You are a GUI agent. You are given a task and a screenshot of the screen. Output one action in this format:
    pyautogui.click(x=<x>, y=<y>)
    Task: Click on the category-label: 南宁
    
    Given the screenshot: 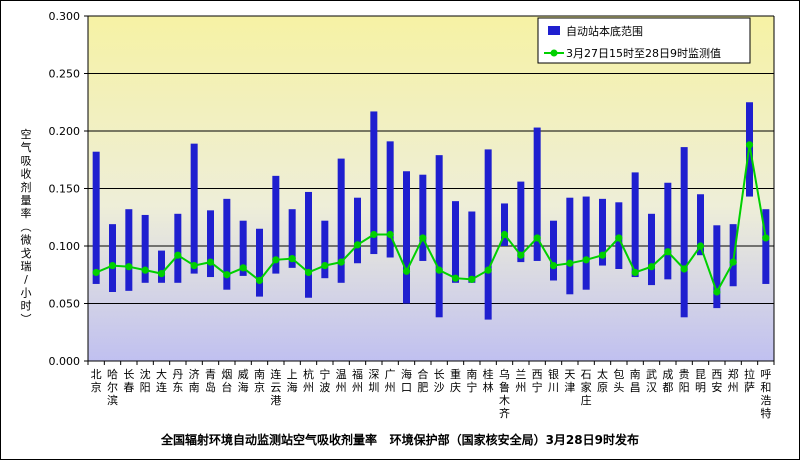 What is the action you would take?
    pyautogui.click(x=471, y=381)
    